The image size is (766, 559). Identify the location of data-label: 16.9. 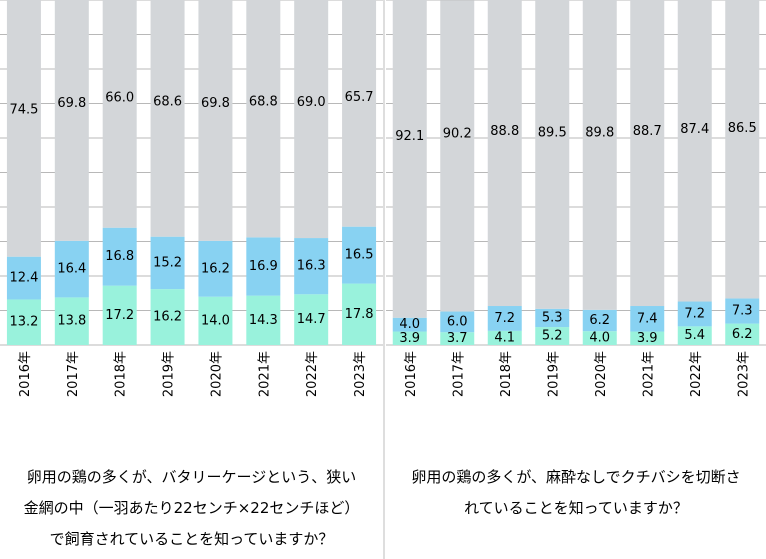
(263, 266).